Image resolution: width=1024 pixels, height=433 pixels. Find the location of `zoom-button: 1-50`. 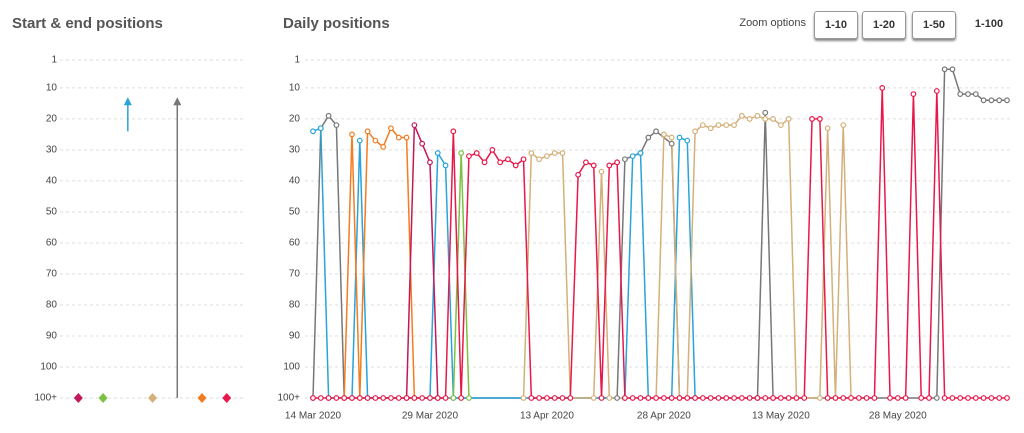

zoom-button: 1-50 is located at coordinates (934, 25).